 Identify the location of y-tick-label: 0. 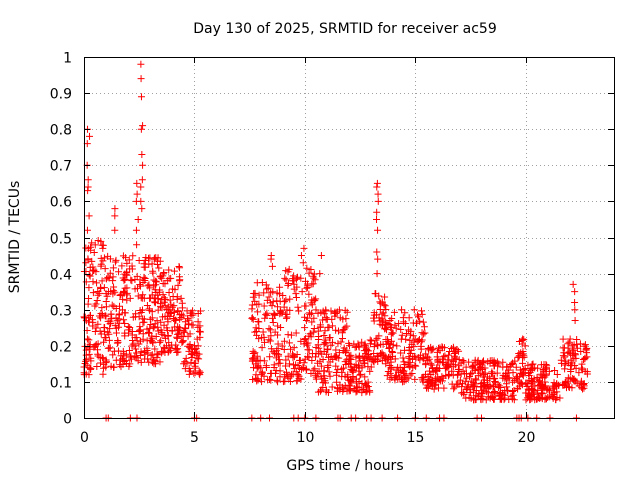
(67, 420).